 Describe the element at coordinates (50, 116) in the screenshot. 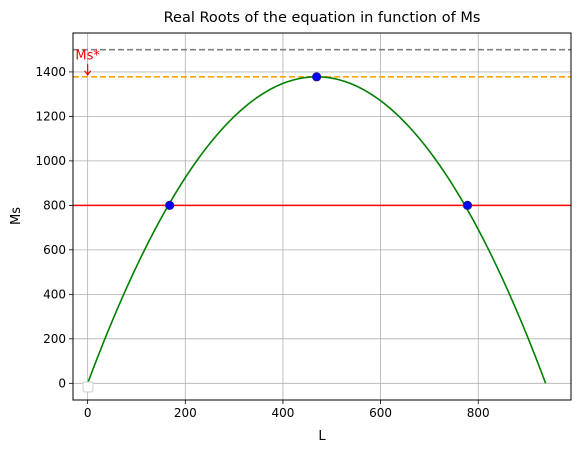

I see `y-tick-label: 1200` at that location.